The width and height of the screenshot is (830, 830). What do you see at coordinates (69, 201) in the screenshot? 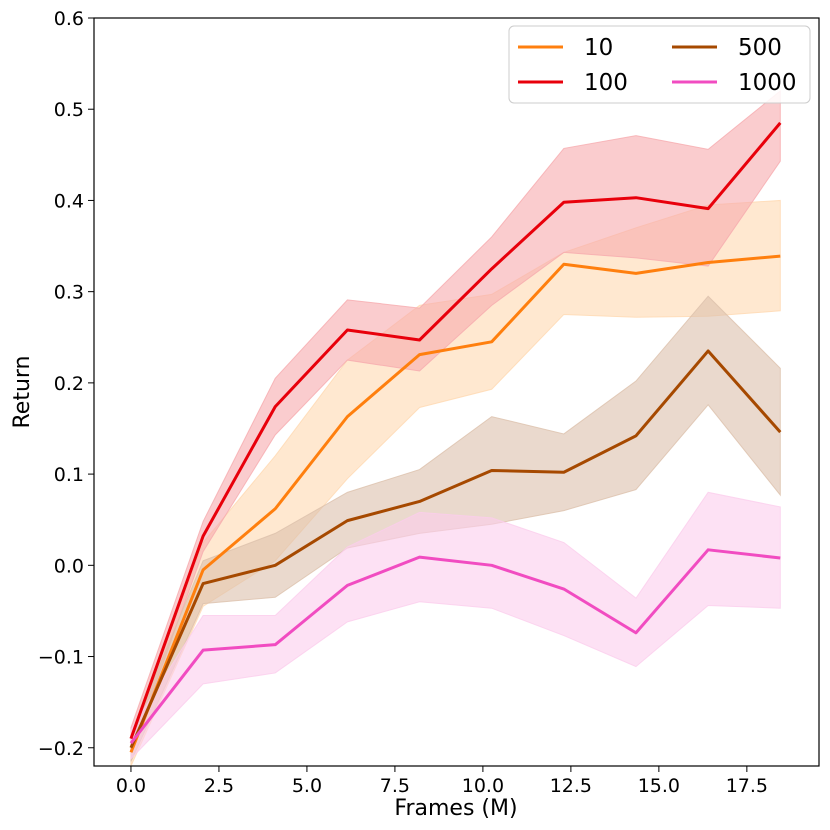
I see `y-tick-label: 0.4` at bounding box center [69, 201].